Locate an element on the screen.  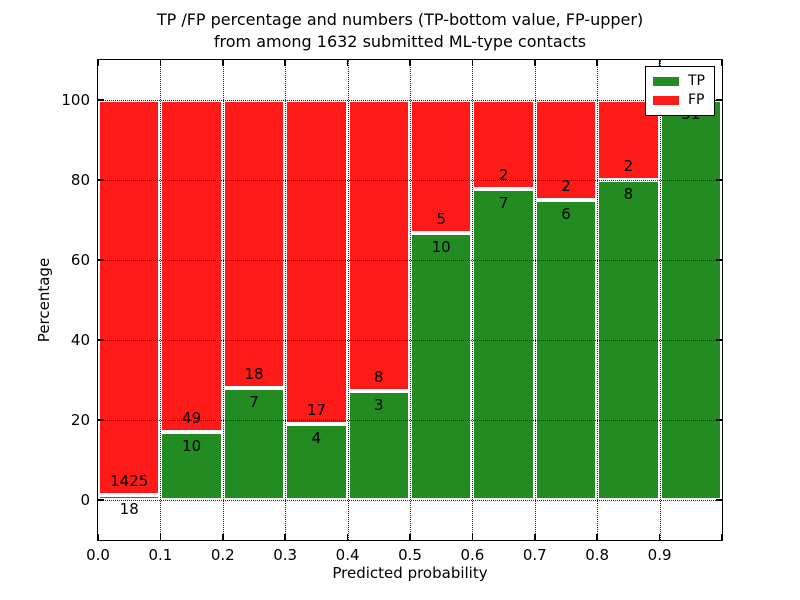
legend-item-fp: FP is located at coordinates (680, 100).